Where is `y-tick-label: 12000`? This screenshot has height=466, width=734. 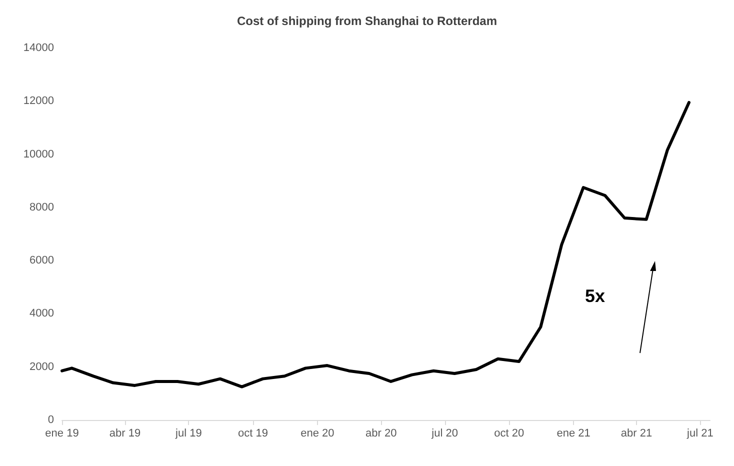
y-tick-label: 12000 is located at coordinates (38, 101).